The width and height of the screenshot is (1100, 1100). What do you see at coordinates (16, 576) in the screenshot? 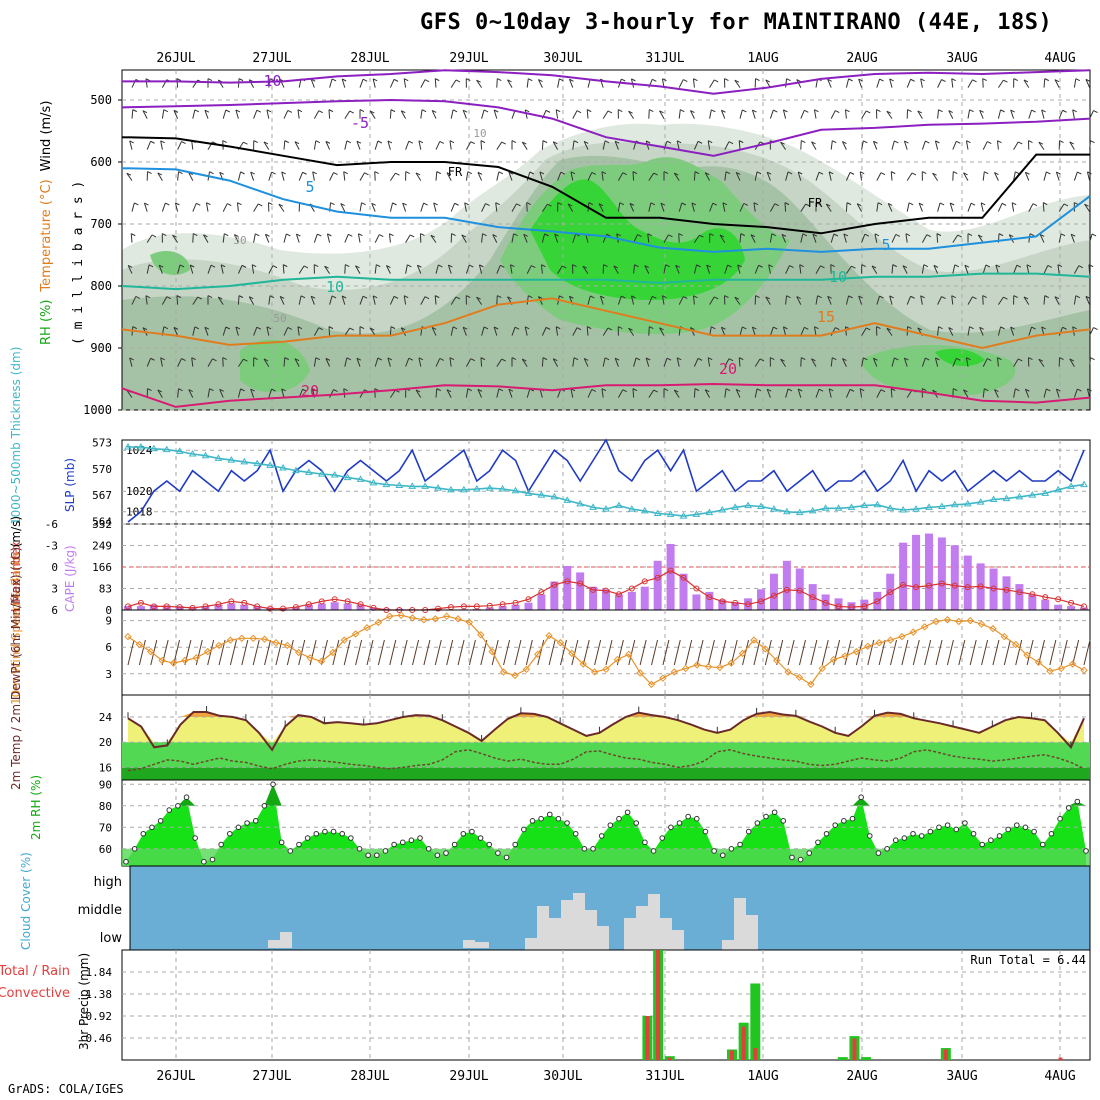
I see `cape-ylabel-left: Lifted Index` at bounding box center [16, 576].